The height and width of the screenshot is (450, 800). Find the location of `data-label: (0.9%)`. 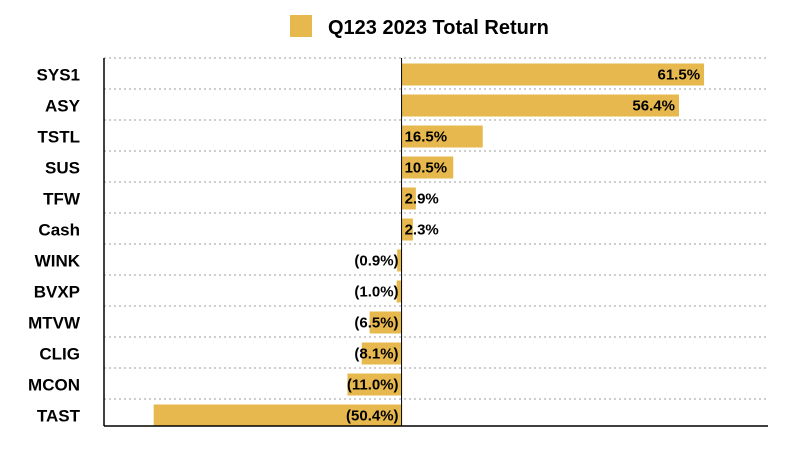

data-label: (0.9%) is located at coordinates (376, 261).